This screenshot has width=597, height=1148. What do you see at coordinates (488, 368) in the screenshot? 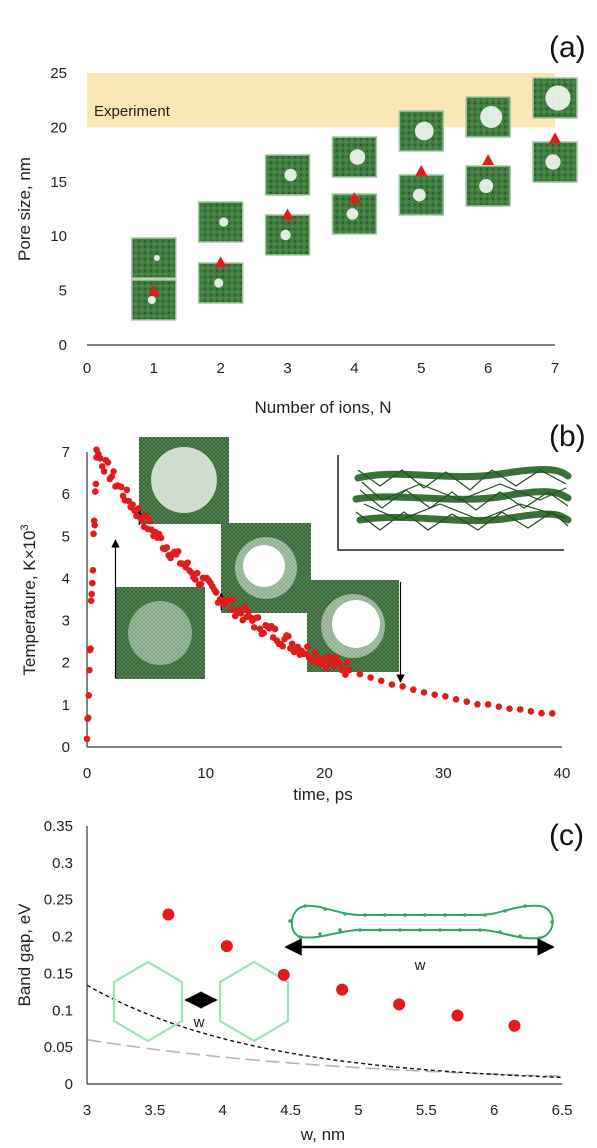
I see `x-tick-label: 6` at bounding box center [488, 368].